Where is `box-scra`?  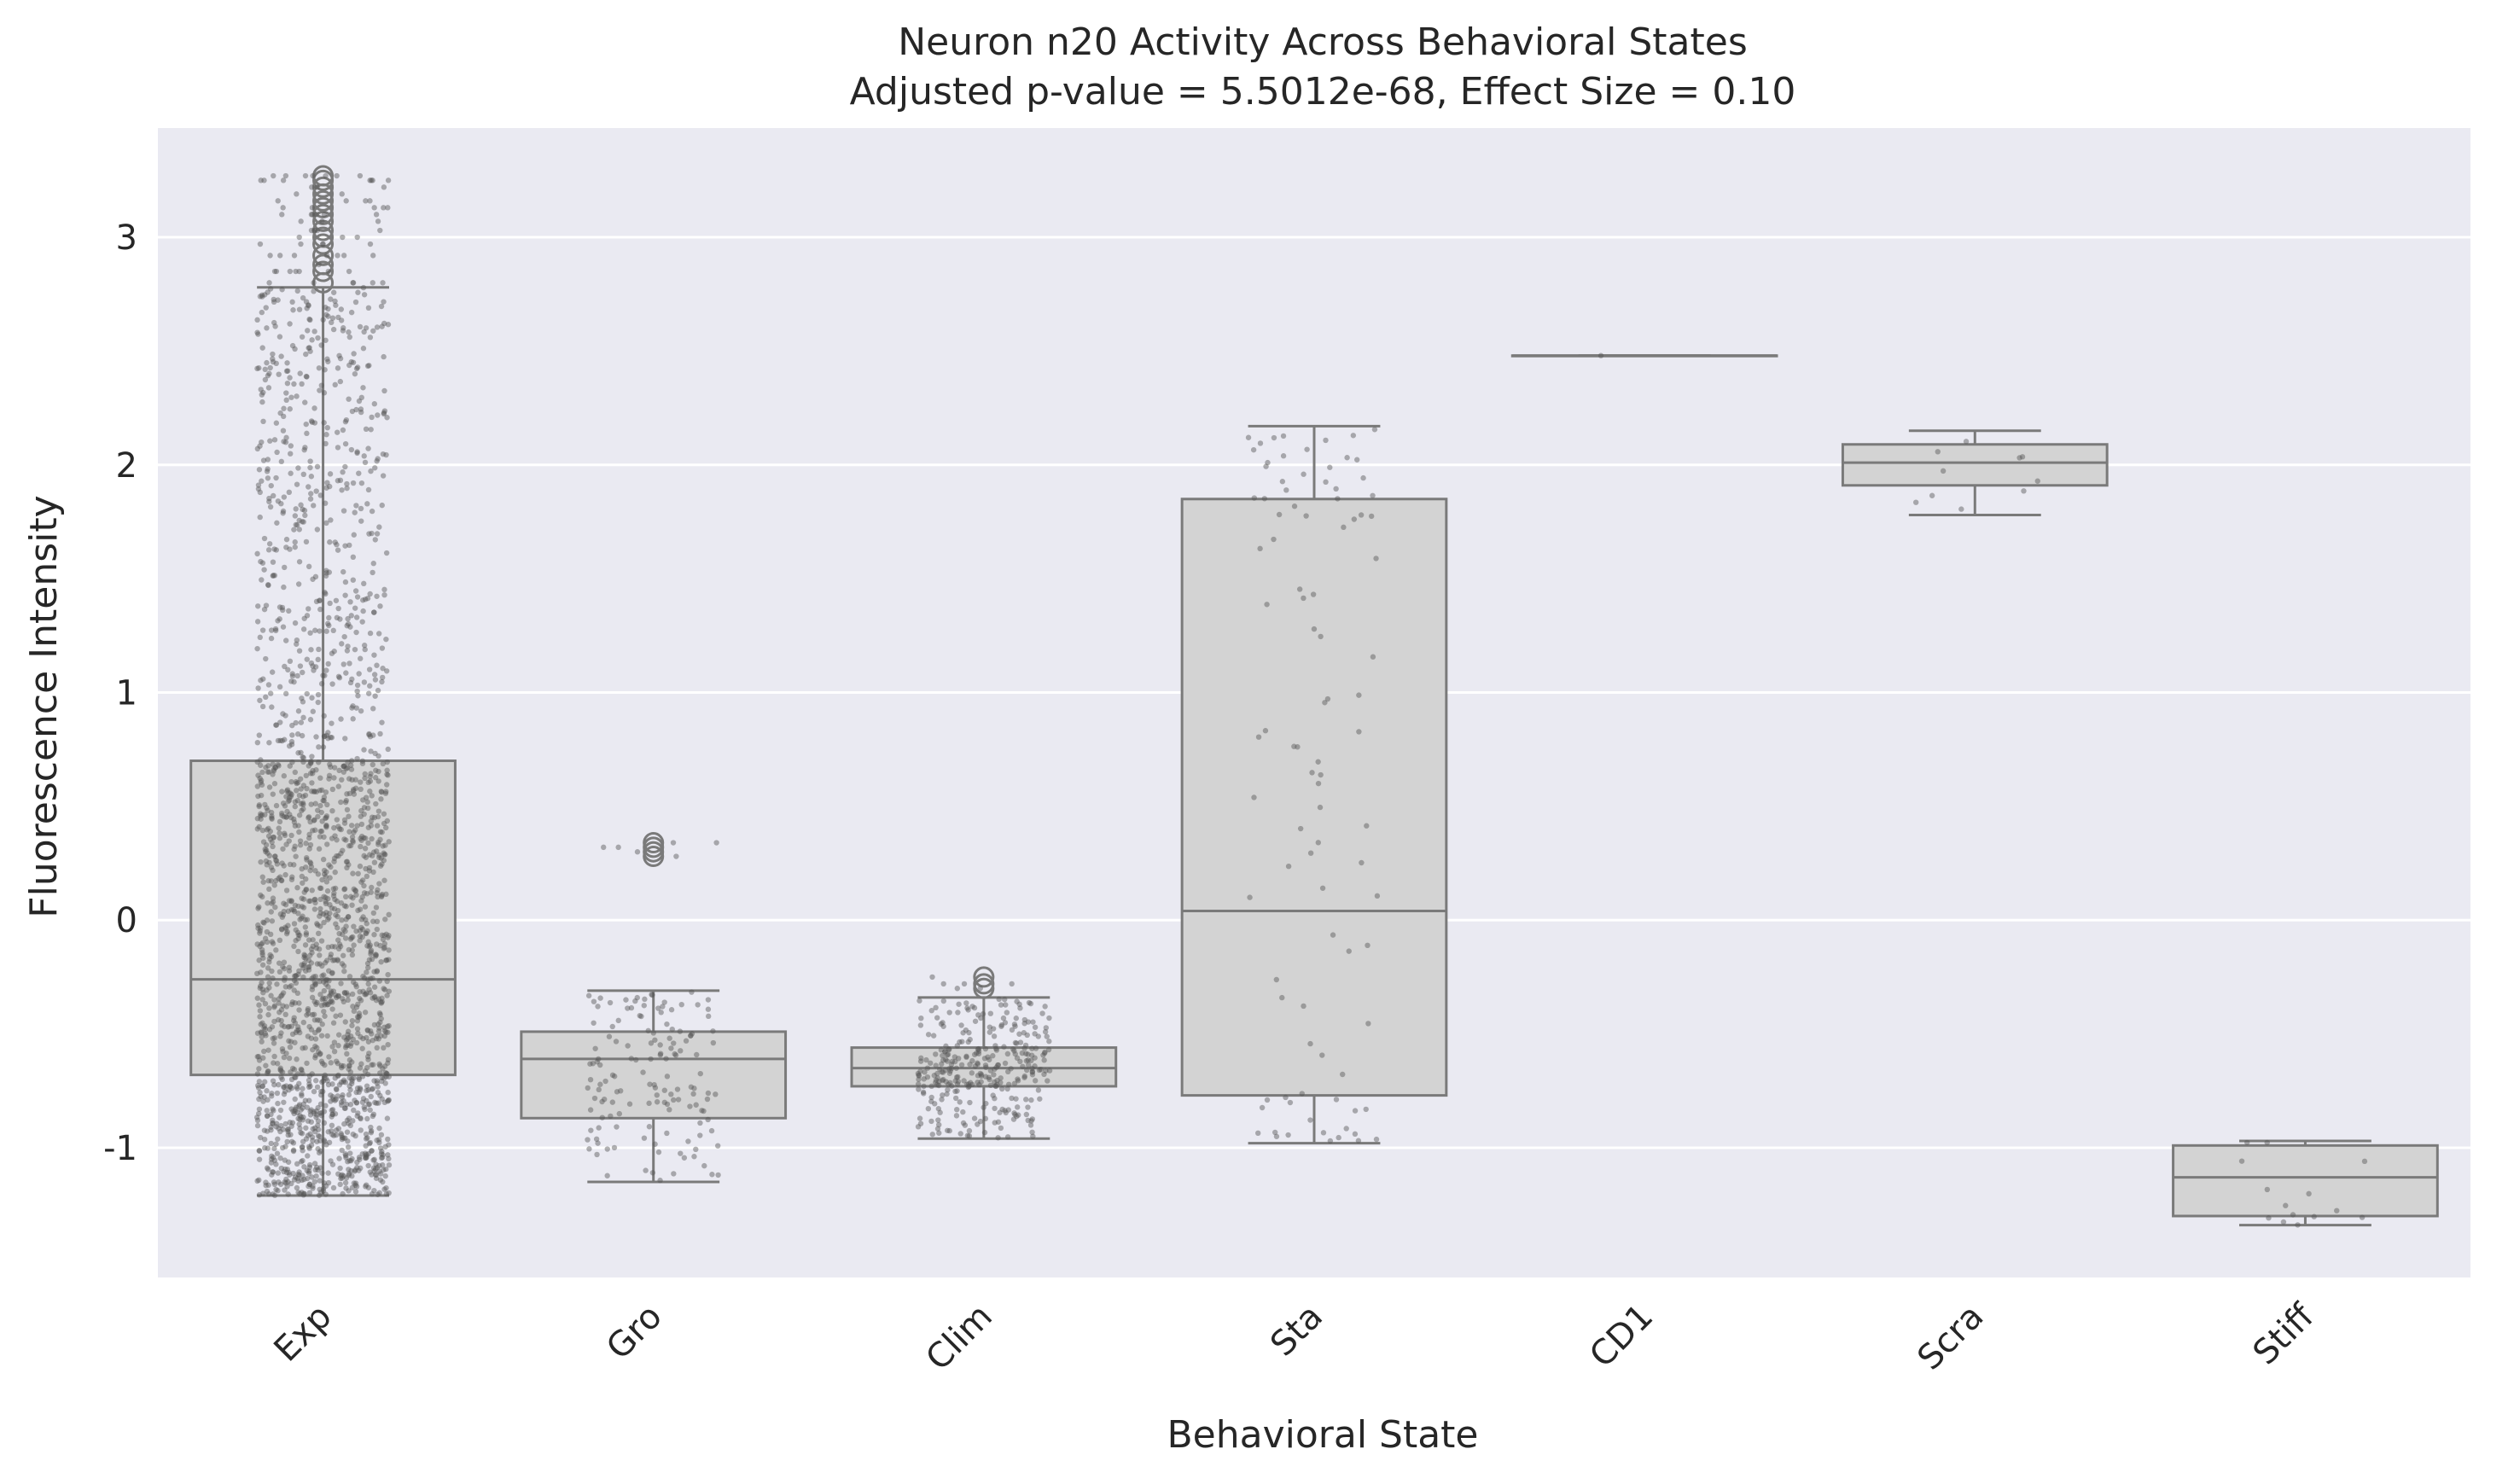 box-scra is located at coordinates (1975, 473).